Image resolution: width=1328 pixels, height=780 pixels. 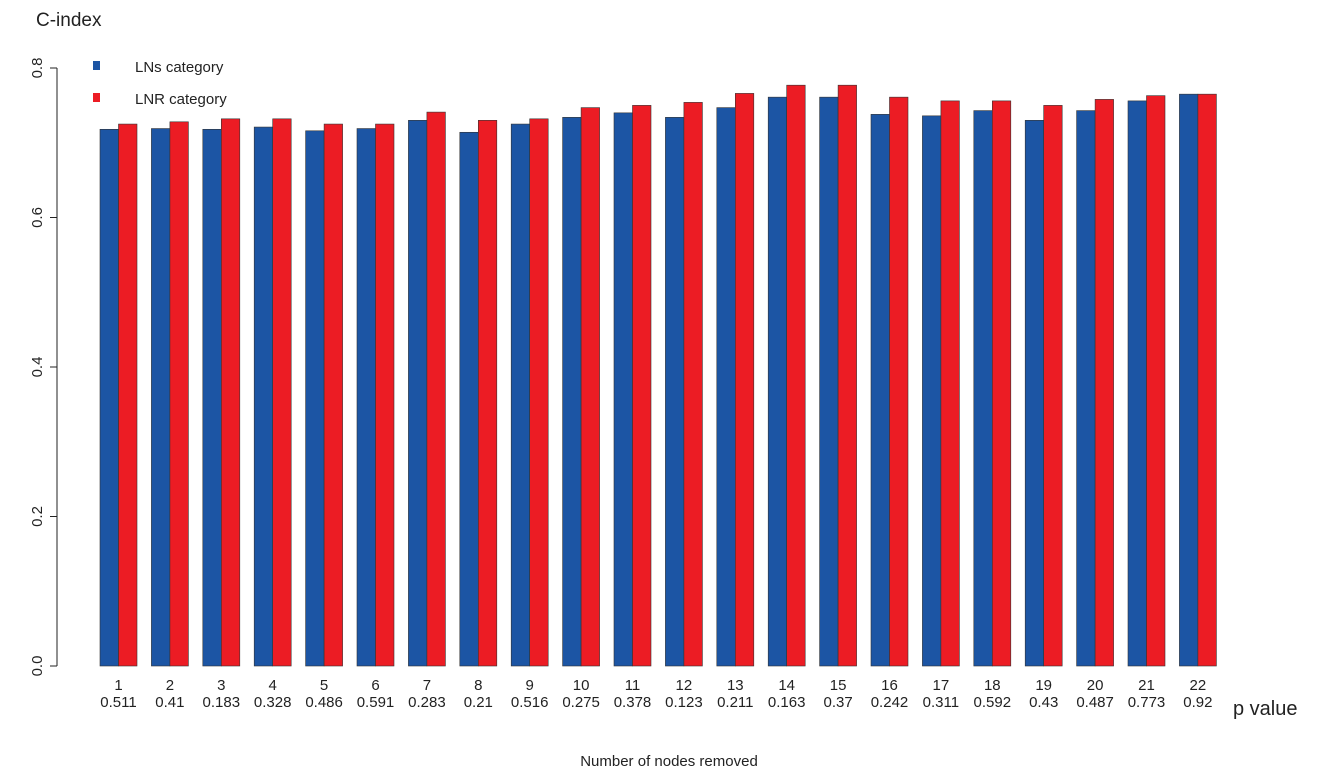 What do you see at coordinates (170, 685) in the screenshot?
I see `x-category-label: 2` at bounding box center [170, 685].